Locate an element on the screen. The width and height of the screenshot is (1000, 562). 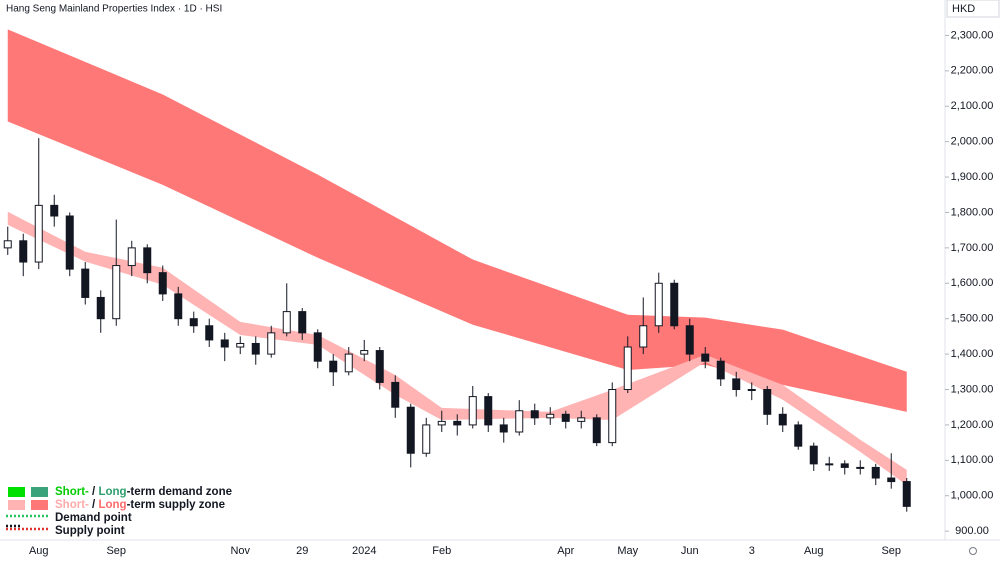
legend-text: Demand point is located at coordinates (93, 518).